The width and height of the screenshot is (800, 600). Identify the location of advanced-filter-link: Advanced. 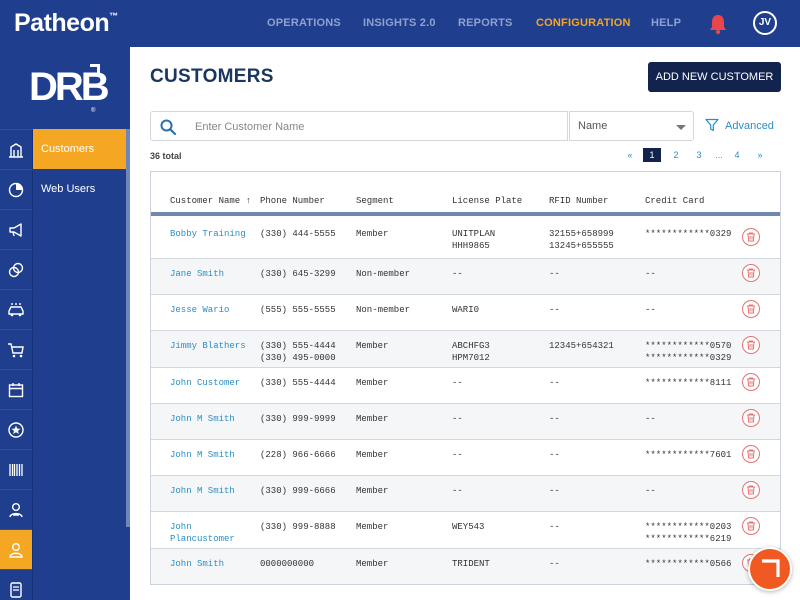
(739, 125).